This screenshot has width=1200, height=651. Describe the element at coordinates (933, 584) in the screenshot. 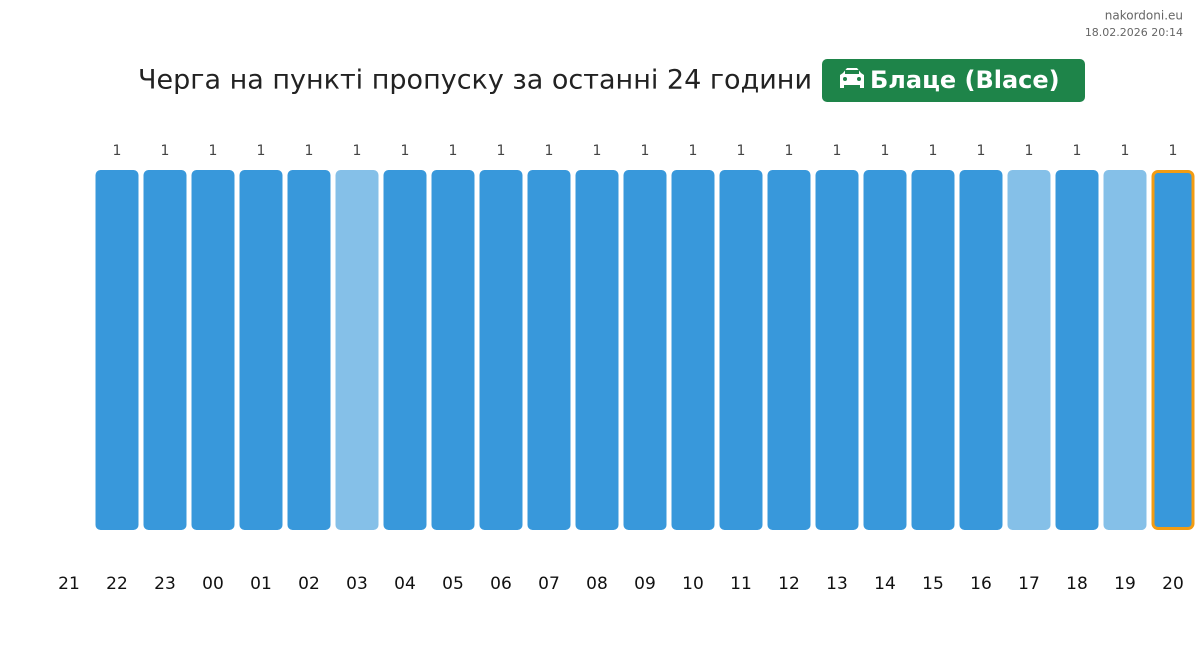

I see `x-tick-label: 15` at that location.